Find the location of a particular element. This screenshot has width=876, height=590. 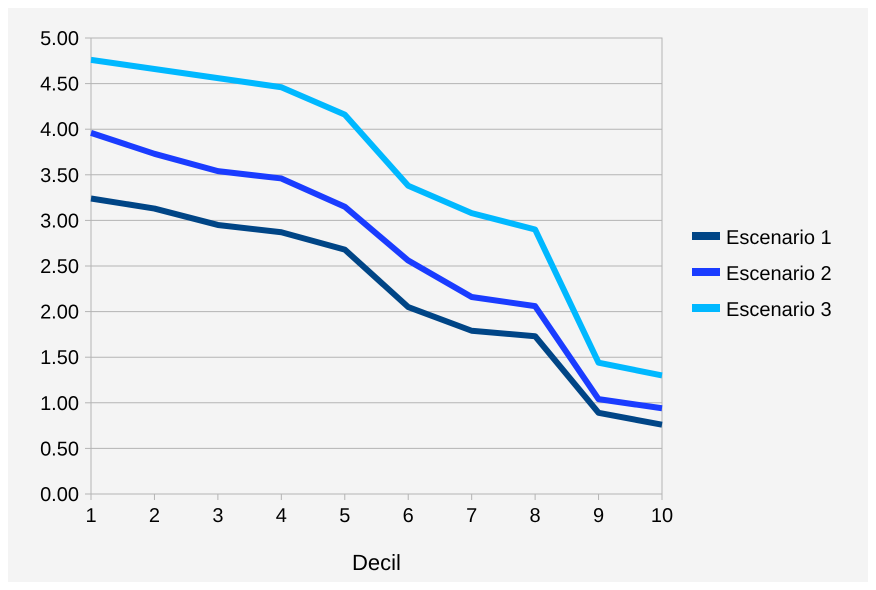

y-tick-label: 2.50 is located at coordinates (59, 267).